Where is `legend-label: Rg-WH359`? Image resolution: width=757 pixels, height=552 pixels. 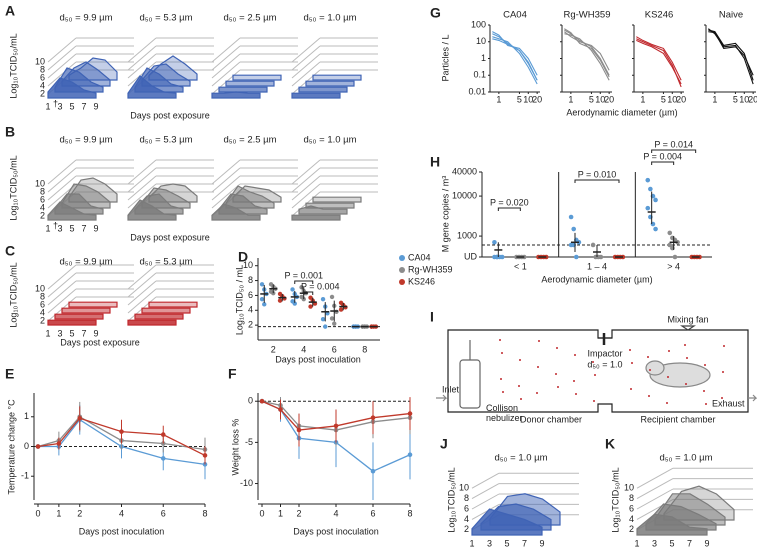
legend-label: Rg-WH359 is located at coordinates (430, 269).